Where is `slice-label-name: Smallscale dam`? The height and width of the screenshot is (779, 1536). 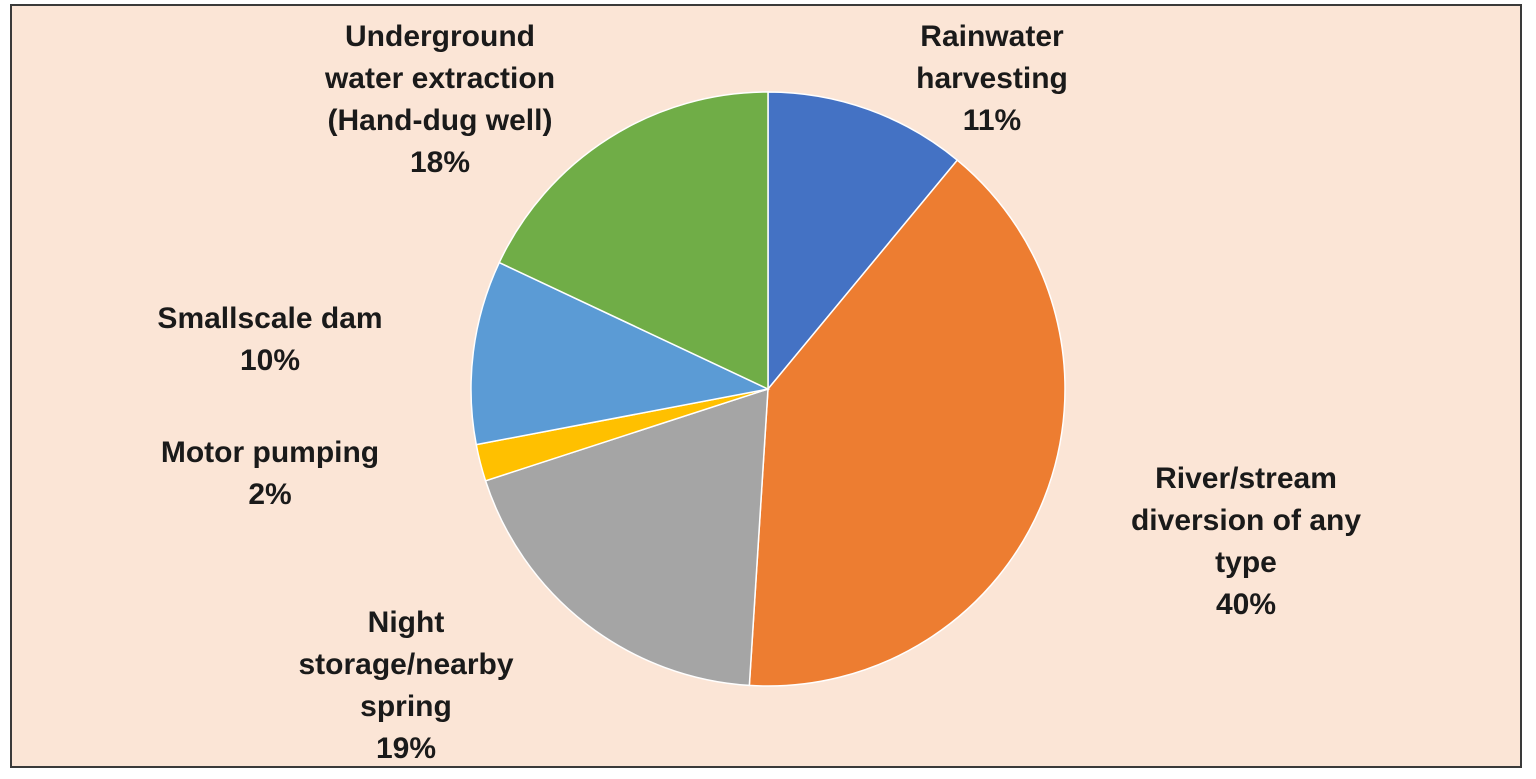 slice-label-name: Smallscale dam is located at coordinates (270, 318).